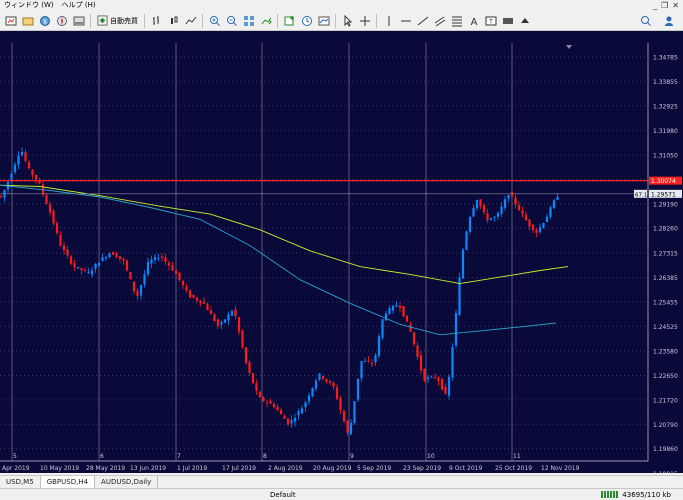  Describe the element at coordinates (10, 20) in the screenshot. I see `new-chart-icon` at that location.